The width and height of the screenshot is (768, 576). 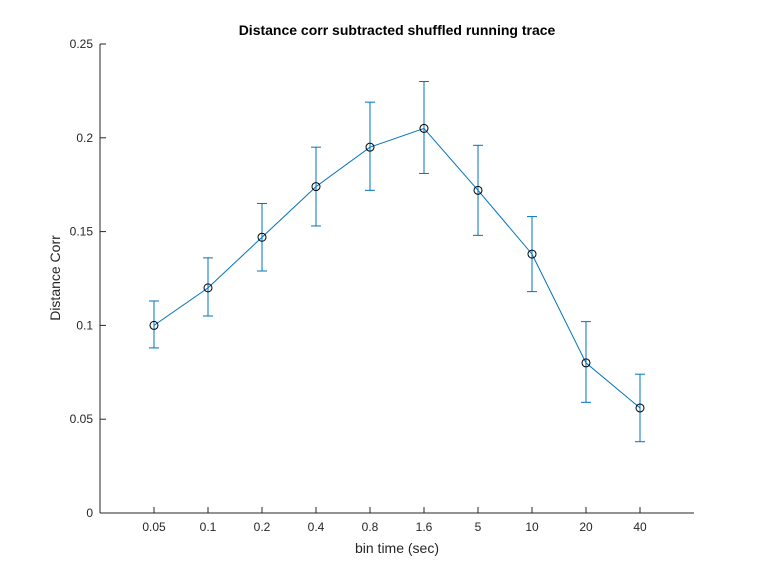 I want to click on y-tick-label: 0.25, so click(x=82, y=44).